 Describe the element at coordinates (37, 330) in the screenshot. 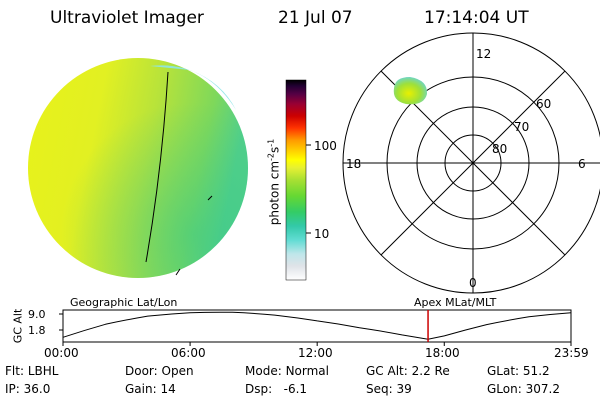

I see `y-tick-1-8: 1.8` at that location.